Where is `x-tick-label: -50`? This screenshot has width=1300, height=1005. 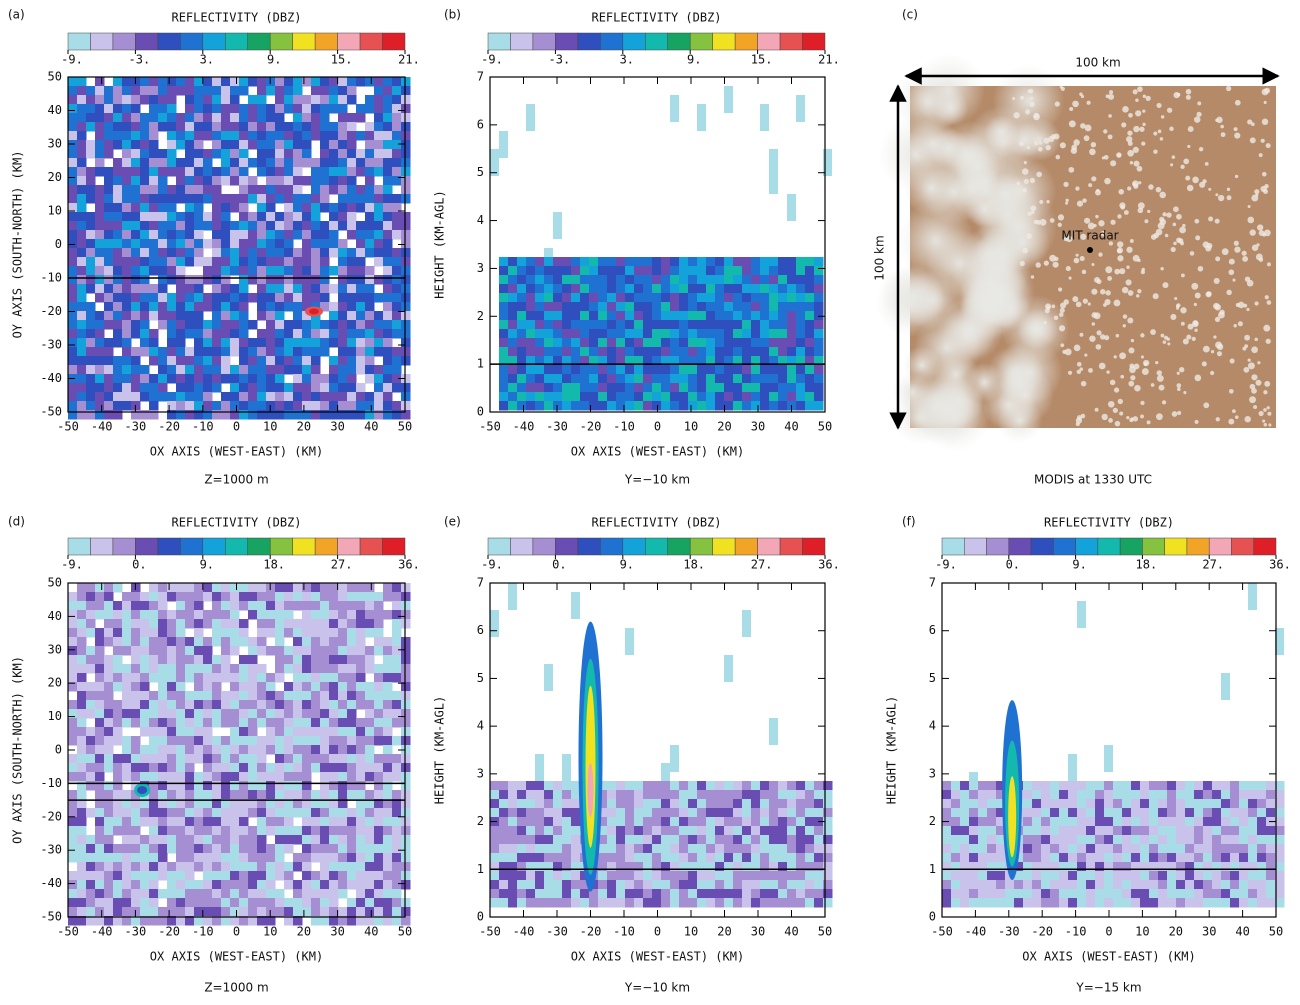 x-tick-label: -50 is located at coordinates (490, 427).